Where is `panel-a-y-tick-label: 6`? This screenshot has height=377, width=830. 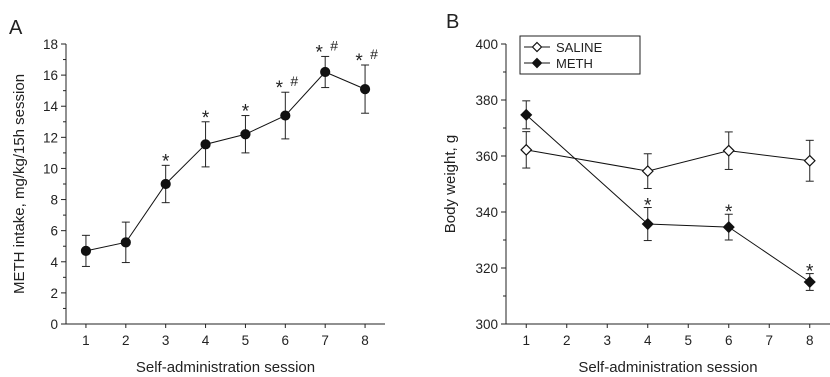 panel-a-y-tick-label: 6 is located at coordinates (54, 231).